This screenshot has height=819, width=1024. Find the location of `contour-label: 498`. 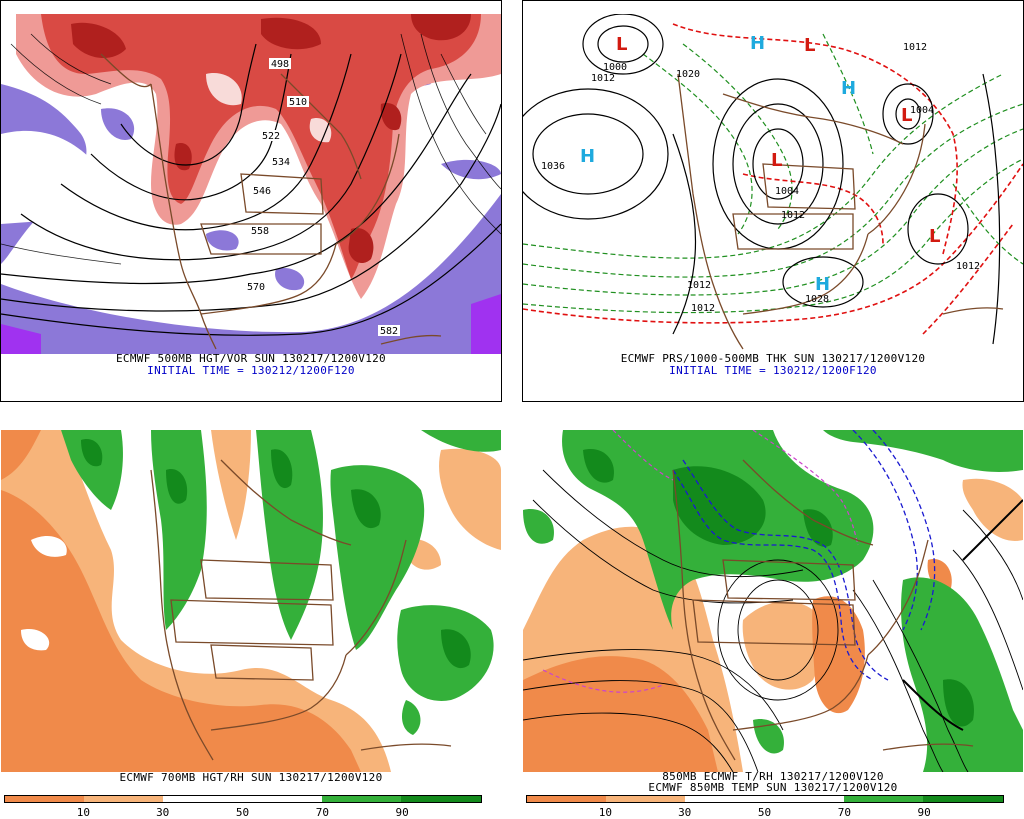

contour-label: 498 is located at coordinates (280, 64).